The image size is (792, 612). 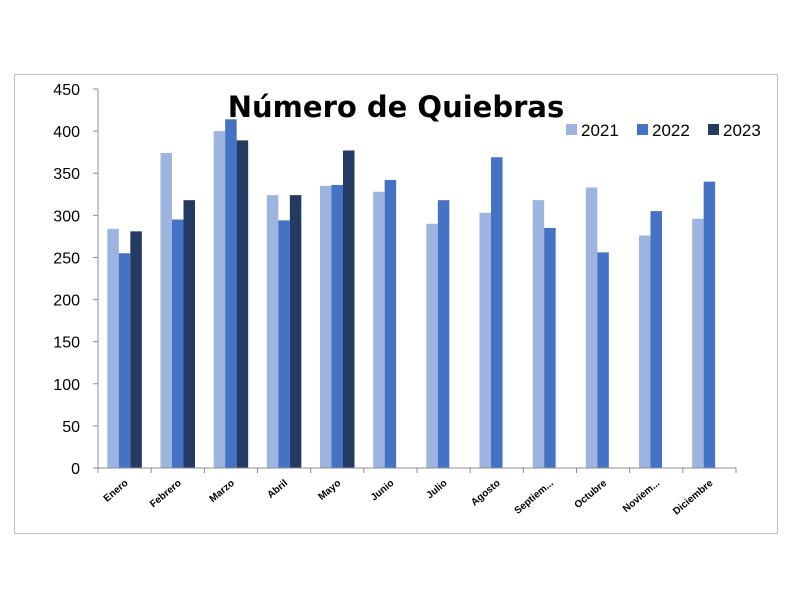 What do you see at coordinates (571, 129) in the screenshot?
I see `legend-swatch-2021` at bounding box center [571, 129].